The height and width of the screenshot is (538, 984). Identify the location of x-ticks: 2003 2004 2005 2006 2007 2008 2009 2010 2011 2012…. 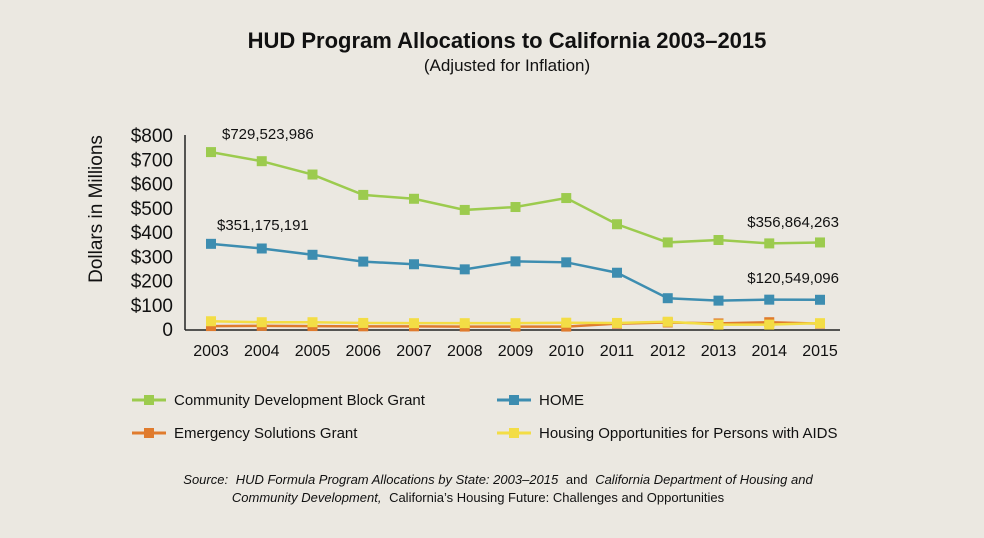
(515, 351).